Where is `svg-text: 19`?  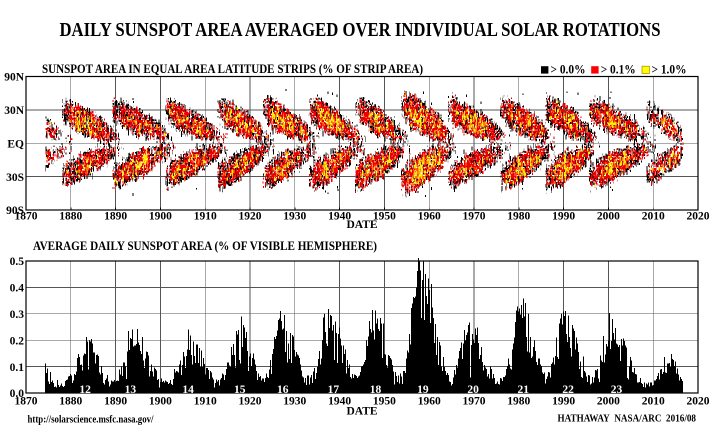 svg-text: 19 is located at coordinates (423, 390).